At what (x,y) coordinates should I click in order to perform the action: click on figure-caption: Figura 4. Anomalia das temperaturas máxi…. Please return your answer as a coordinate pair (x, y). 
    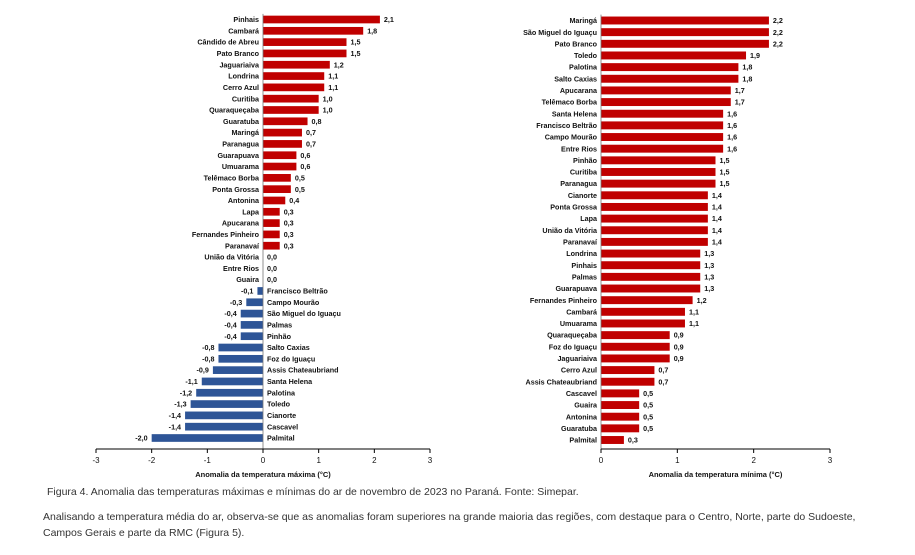
    Looking at the image, I should click on (313, 492).